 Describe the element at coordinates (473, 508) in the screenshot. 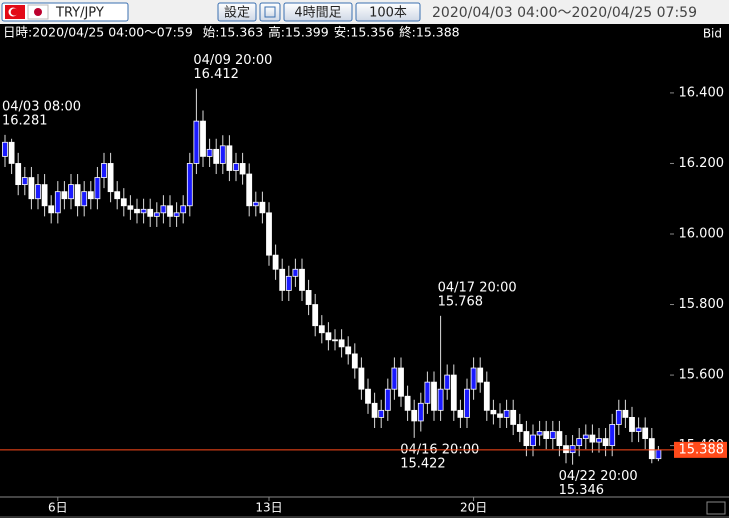

I see `x-tick-label: 20日` at that location.